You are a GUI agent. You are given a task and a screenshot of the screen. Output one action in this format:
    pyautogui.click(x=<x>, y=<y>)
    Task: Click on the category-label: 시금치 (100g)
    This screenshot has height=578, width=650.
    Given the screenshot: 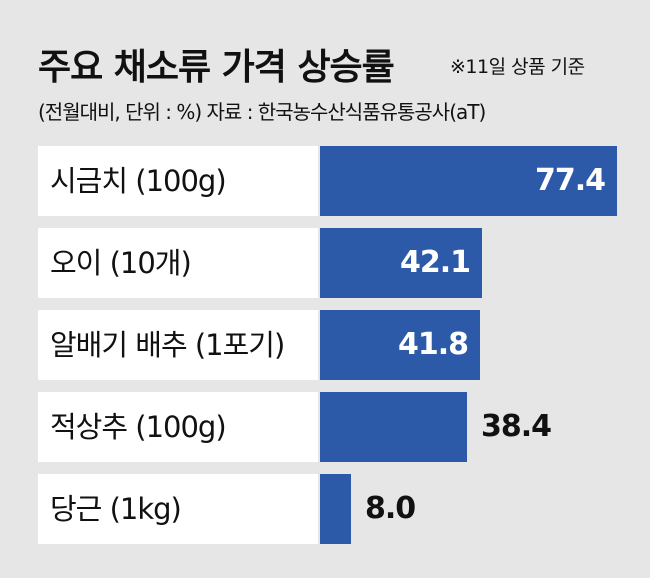 What is the action you would take?
    pyautogui.click(x=138, y=181)
    